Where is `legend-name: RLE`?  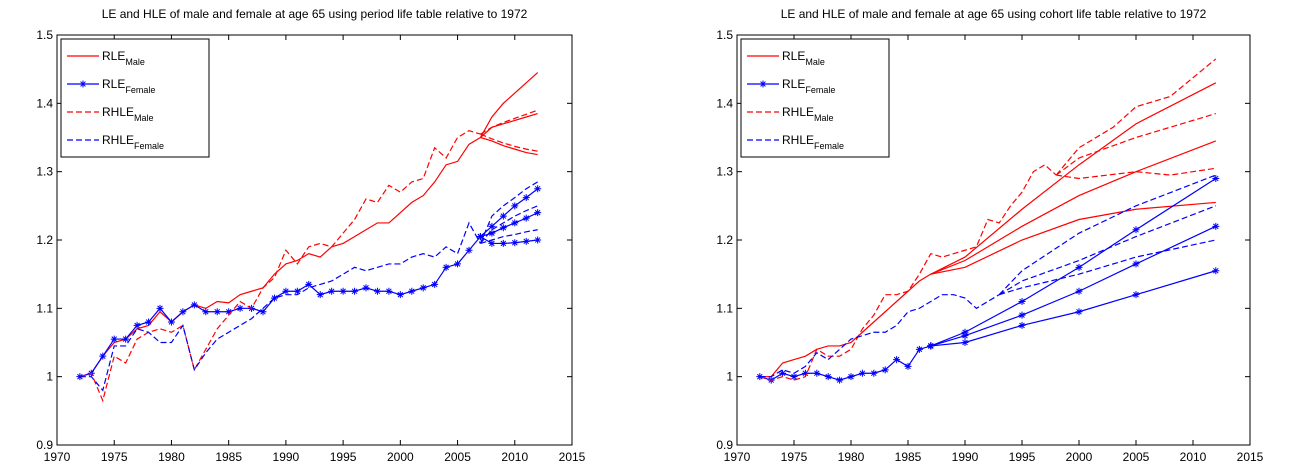
legend-name: RLE is located at coordinates (793, 84).